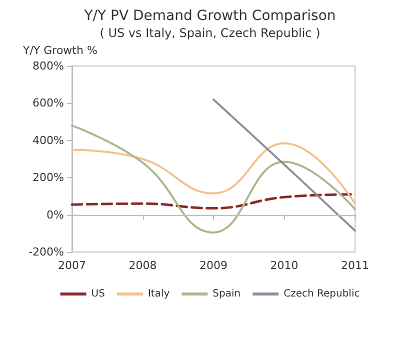 The height and width of the screenshot is (344, 420). Describe the element at coordinates (48, 177) in the screenshot. I see `y-tick-label: 200%` at that location.